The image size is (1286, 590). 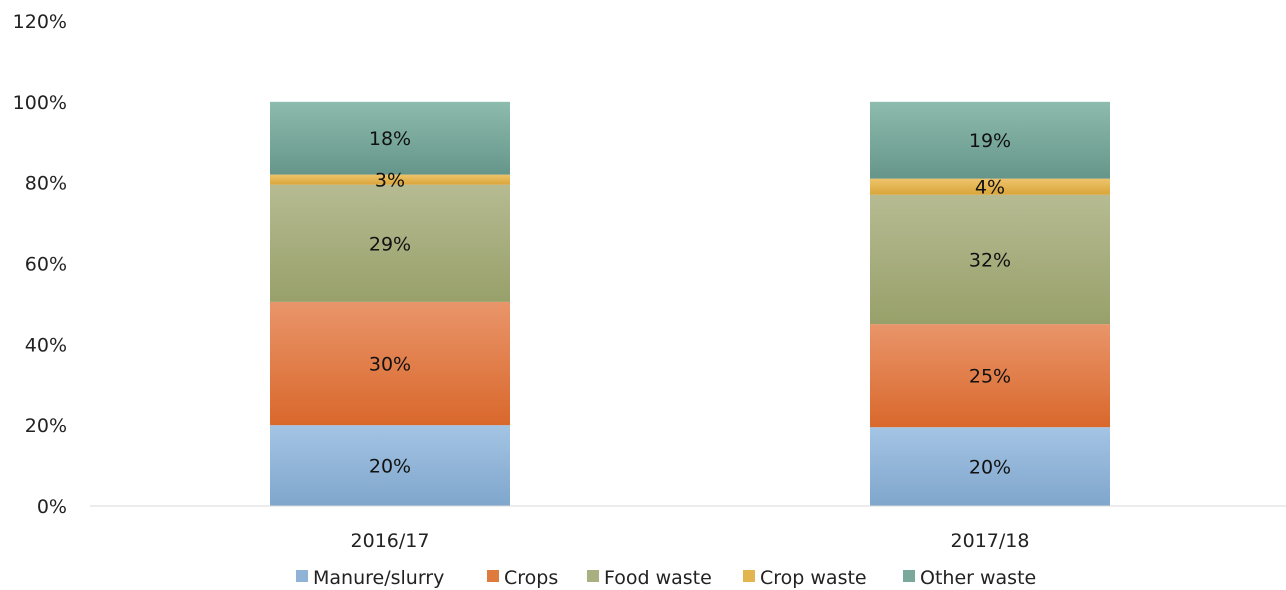 I want to click on y-tick-label: 40%, so click(x=46, y=345).